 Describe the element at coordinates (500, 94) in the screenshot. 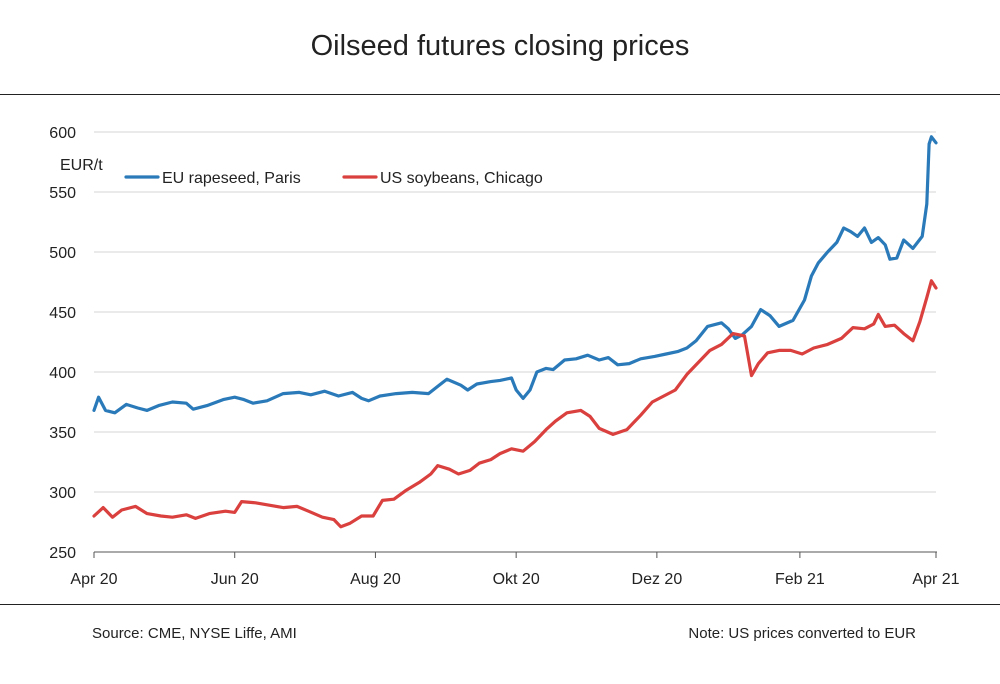

I see `top-divider` at that location.